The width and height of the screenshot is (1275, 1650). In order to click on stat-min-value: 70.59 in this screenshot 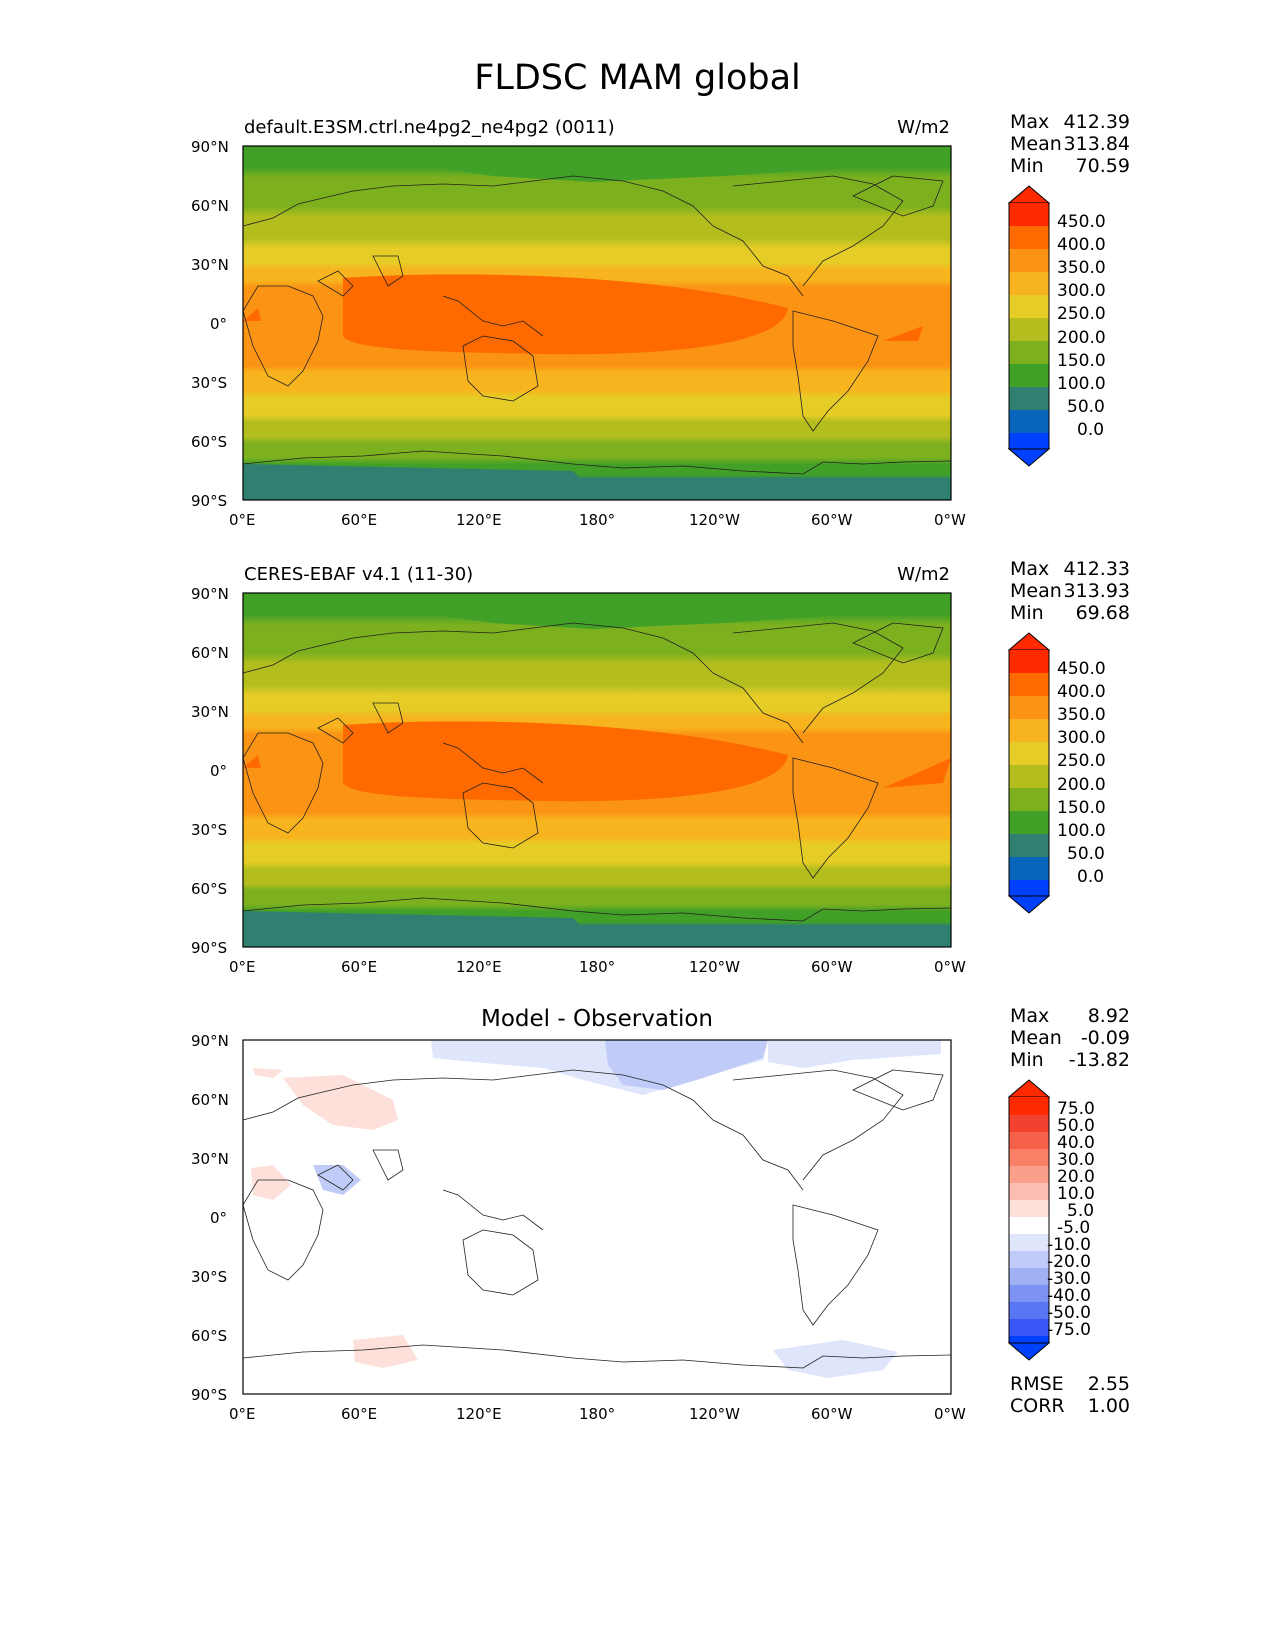, I will do `click(1102, 166)`.